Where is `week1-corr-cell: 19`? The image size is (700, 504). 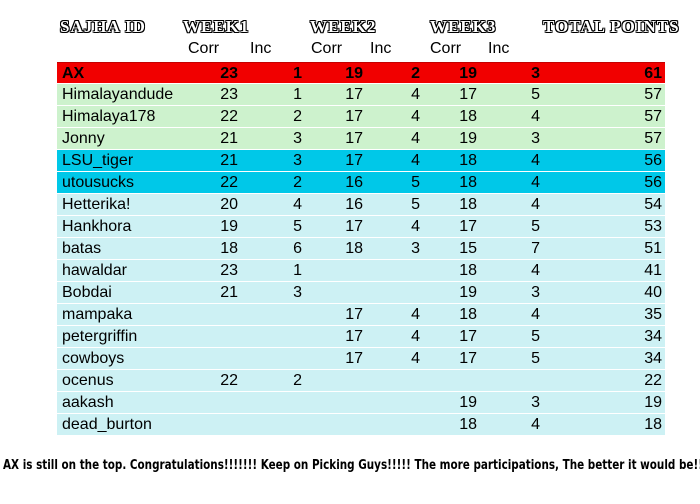 week1-corr-cell: 19 is located at coordinates (229, 226).